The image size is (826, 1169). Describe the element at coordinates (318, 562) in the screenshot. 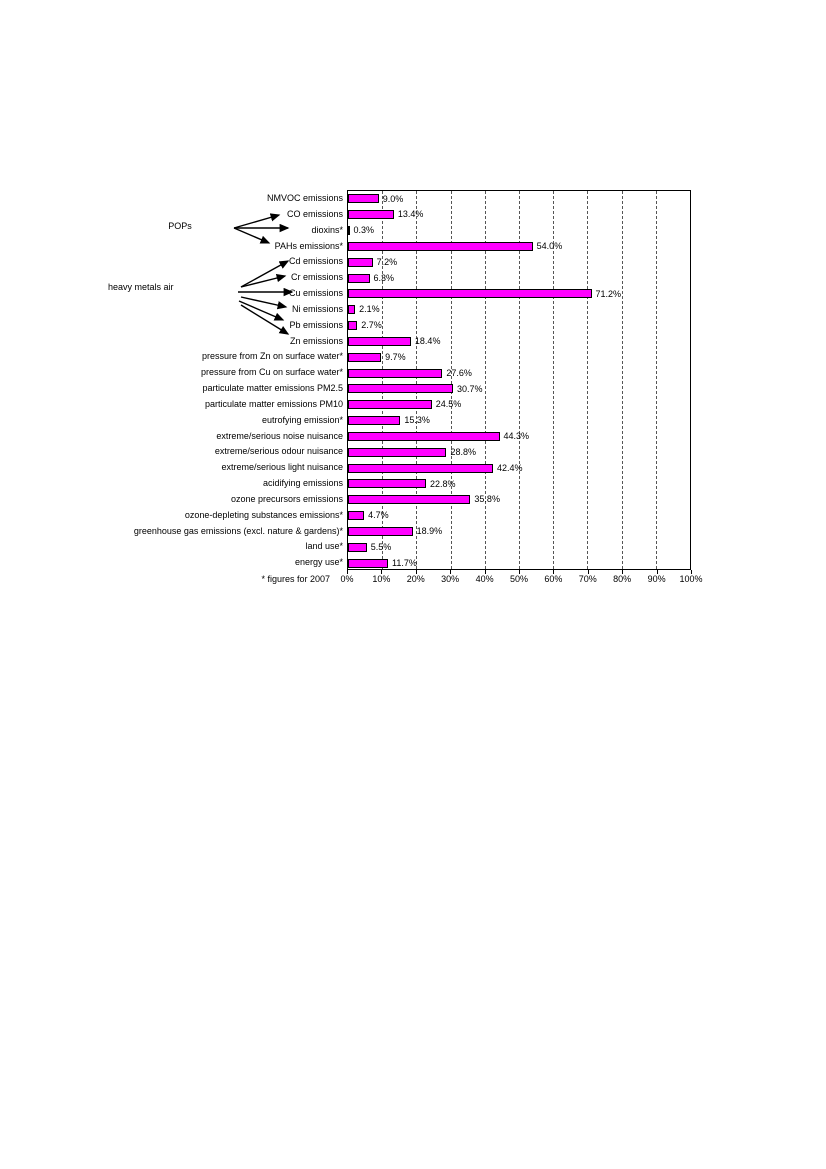

I see `category-label: energy use*` at that location.